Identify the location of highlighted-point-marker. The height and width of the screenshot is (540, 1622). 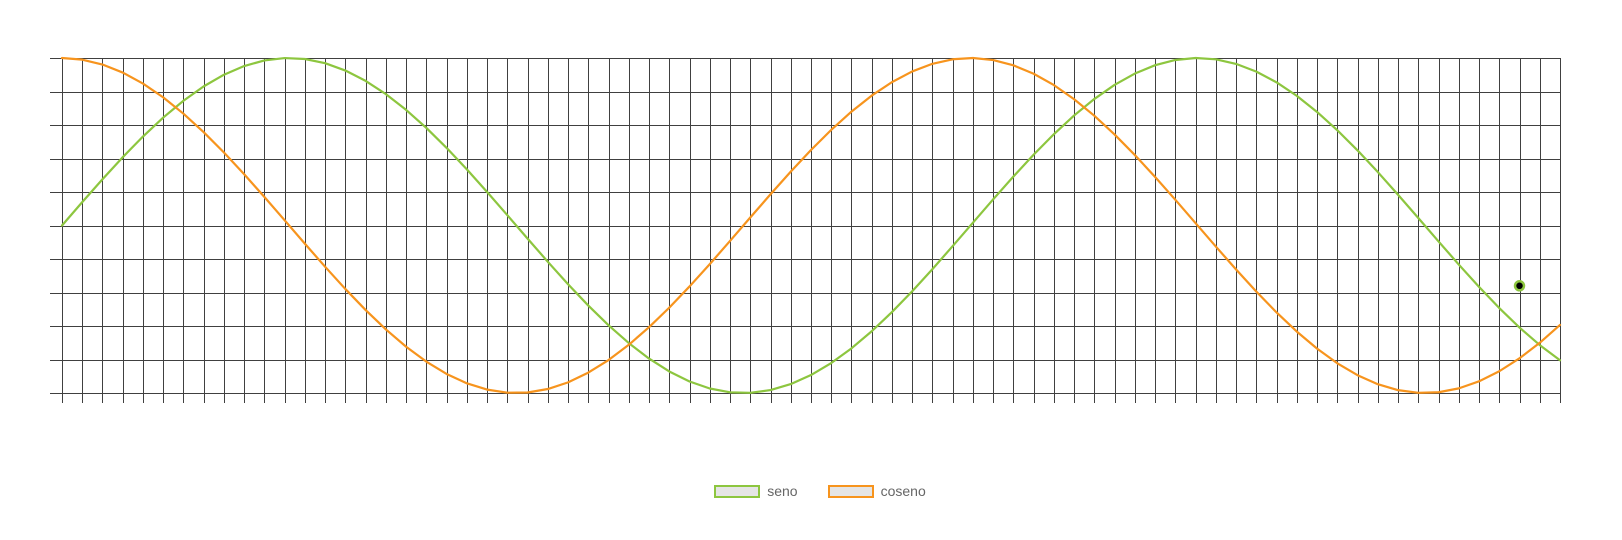
(1519, 286).